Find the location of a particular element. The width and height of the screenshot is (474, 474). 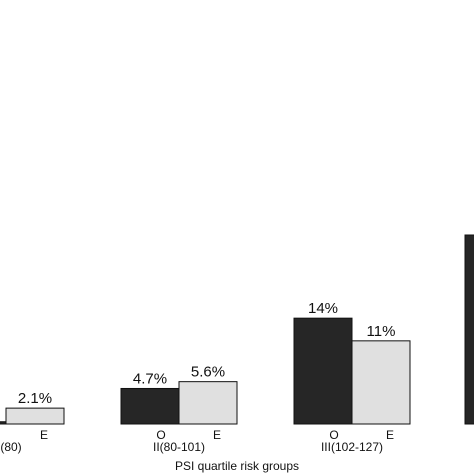

bar-g4-bar is located at coordinates (469, 329).